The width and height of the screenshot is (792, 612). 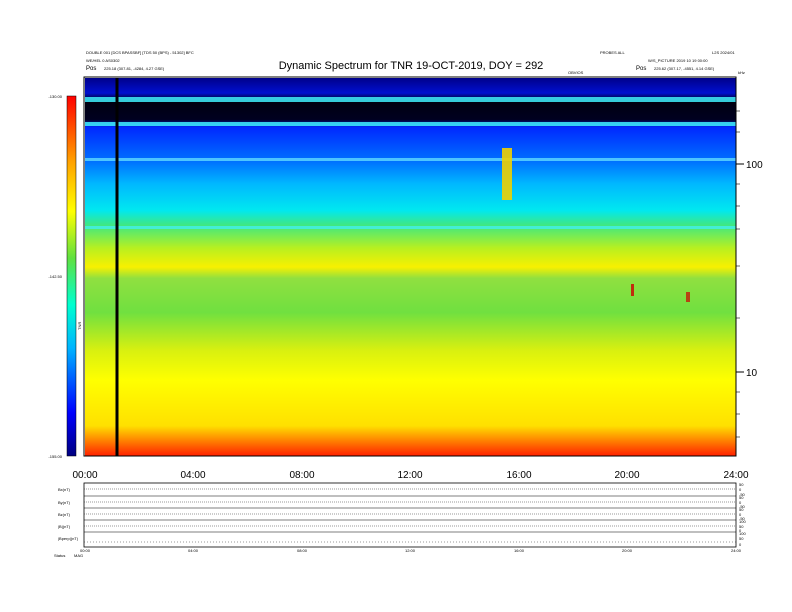 What do you see at coordinates (684, 68) in the screenshot?
I see `header-right-pos-value: 225.62 (307.17, -4551, 4.14 GSE)` at bounding box center [684, 68].